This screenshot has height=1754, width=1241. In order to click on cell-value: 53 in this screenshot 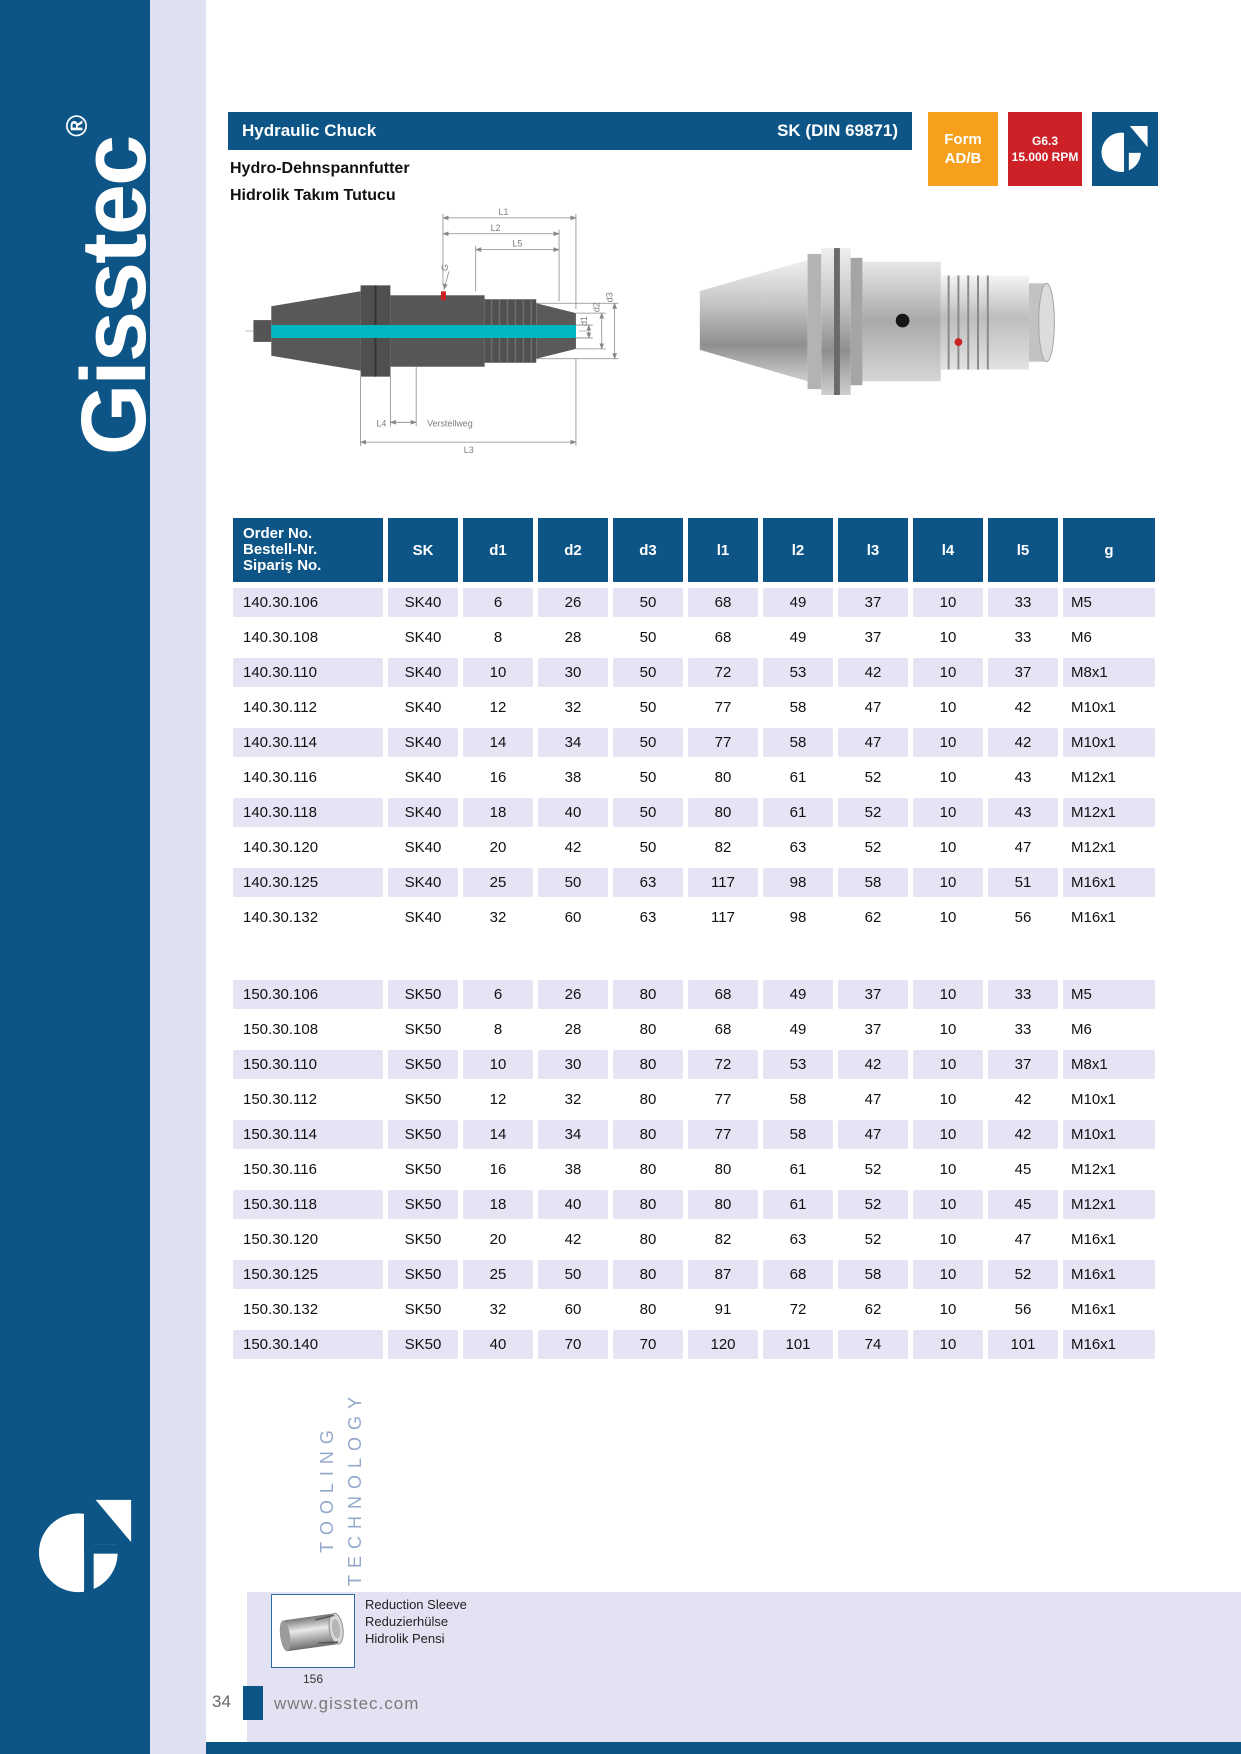, I will do `click(798, 1064)`.